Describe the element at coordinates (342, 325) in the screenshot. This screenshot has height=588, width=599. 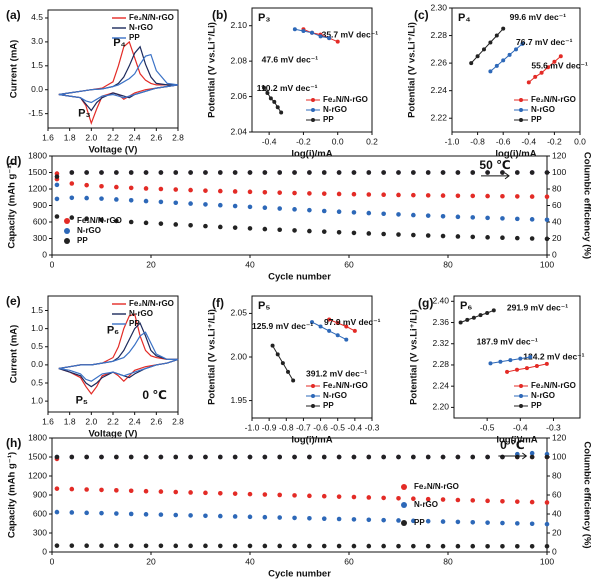
I see `fit-line` at that location.